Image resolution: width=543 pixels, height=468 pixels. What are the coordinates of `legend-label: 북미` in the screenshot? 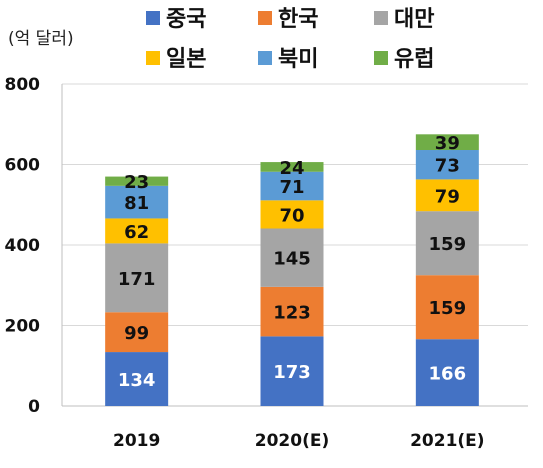 It's located at (298, 59).